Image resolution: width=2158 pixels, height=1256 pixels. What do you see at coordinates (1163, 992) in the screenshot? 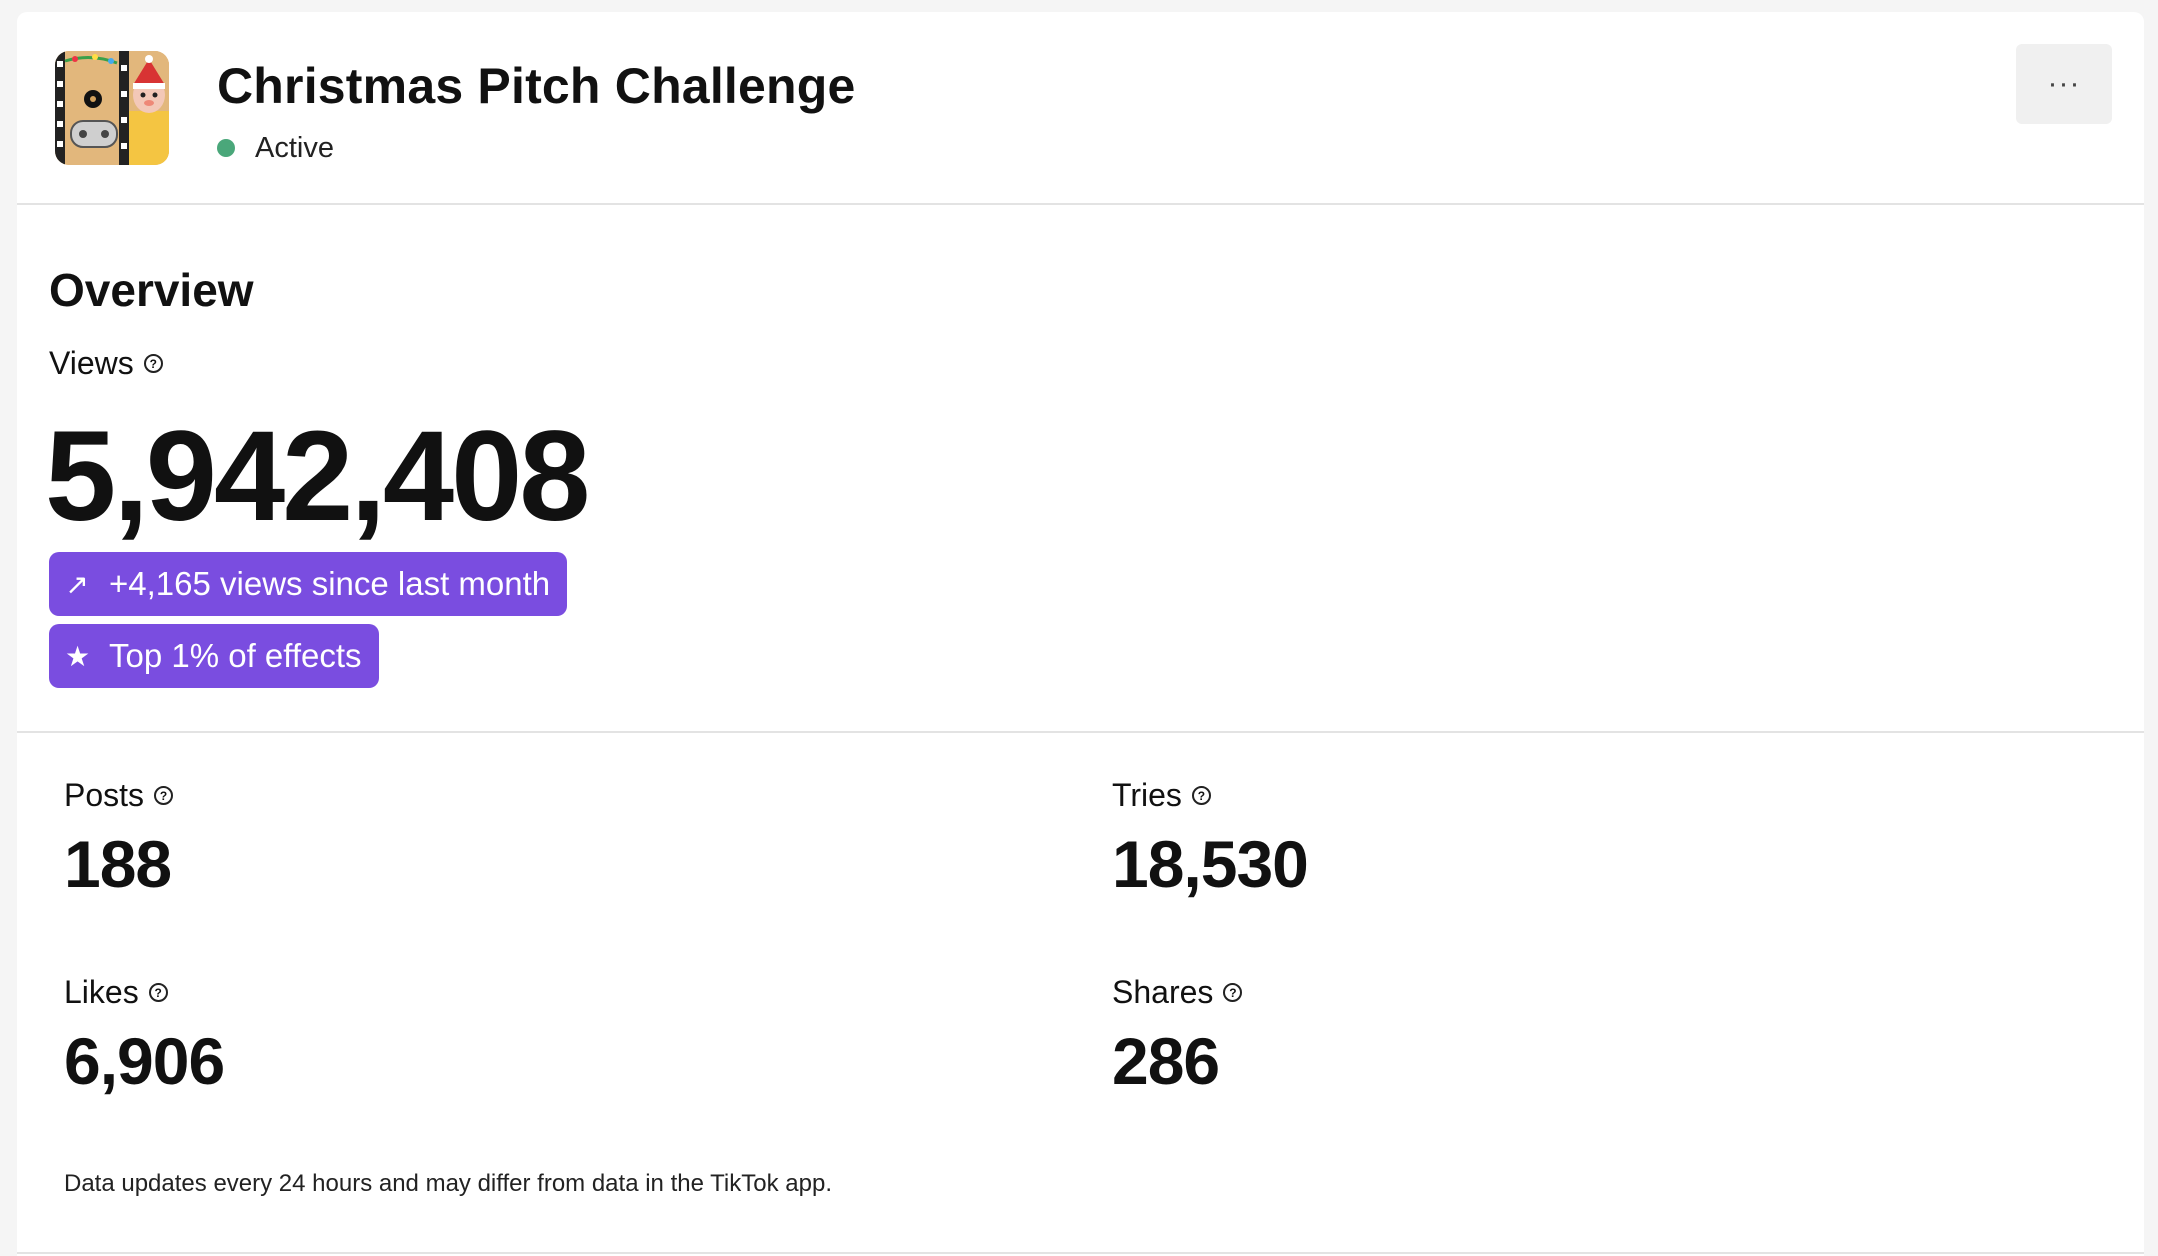
I see `stat-shares-label: Shares` at bounding box center [1163, 992].